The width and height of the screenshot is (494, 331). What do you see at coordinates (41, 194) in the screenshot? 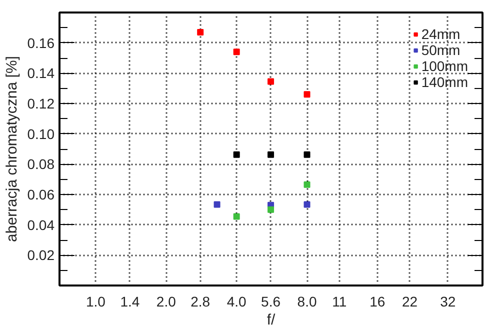
I see `y-tick-label: 0.06` at bounding box center [41, 194].